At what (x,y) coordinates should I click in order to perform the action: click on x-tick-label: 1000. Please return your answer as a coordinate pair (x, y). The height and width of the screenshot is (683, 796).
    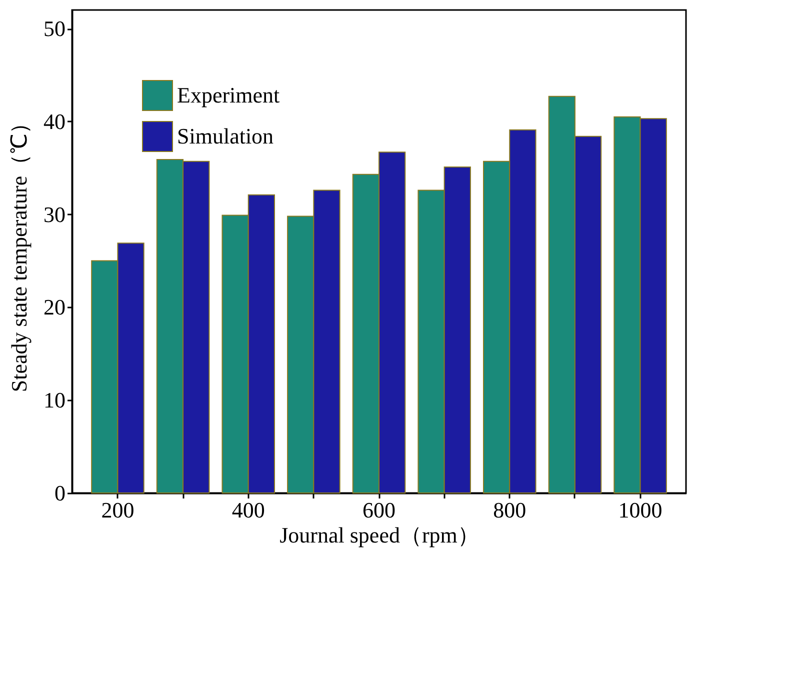
    Looking at the image, I should click on (640, 510).